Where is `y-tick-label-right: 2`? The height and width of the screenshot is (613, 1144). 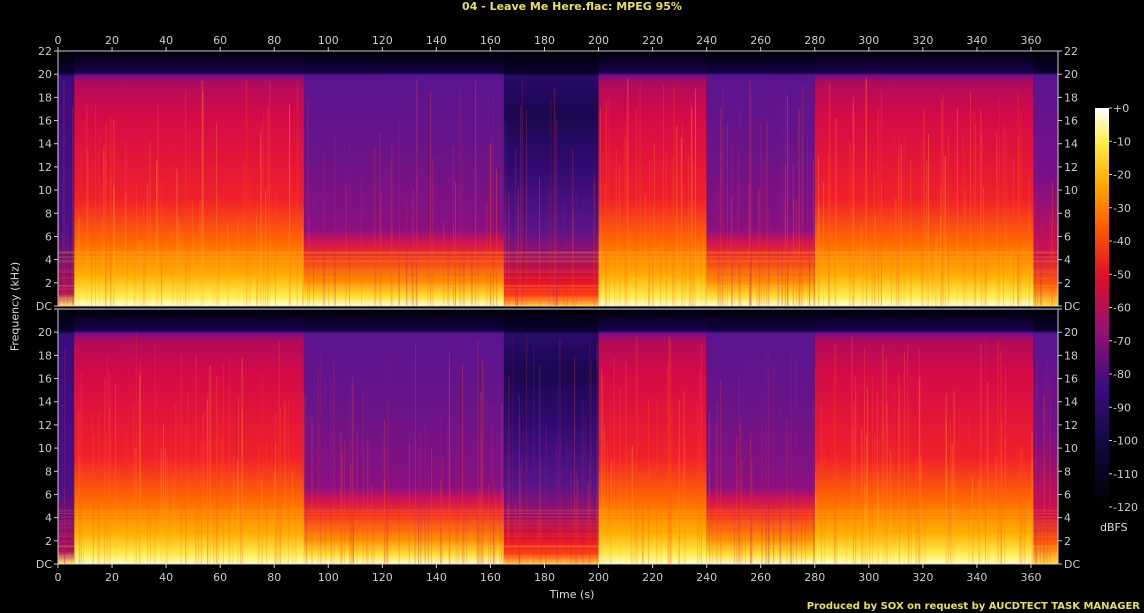 y-tick-label-right: 2 is located at coordinates (1067, 283).